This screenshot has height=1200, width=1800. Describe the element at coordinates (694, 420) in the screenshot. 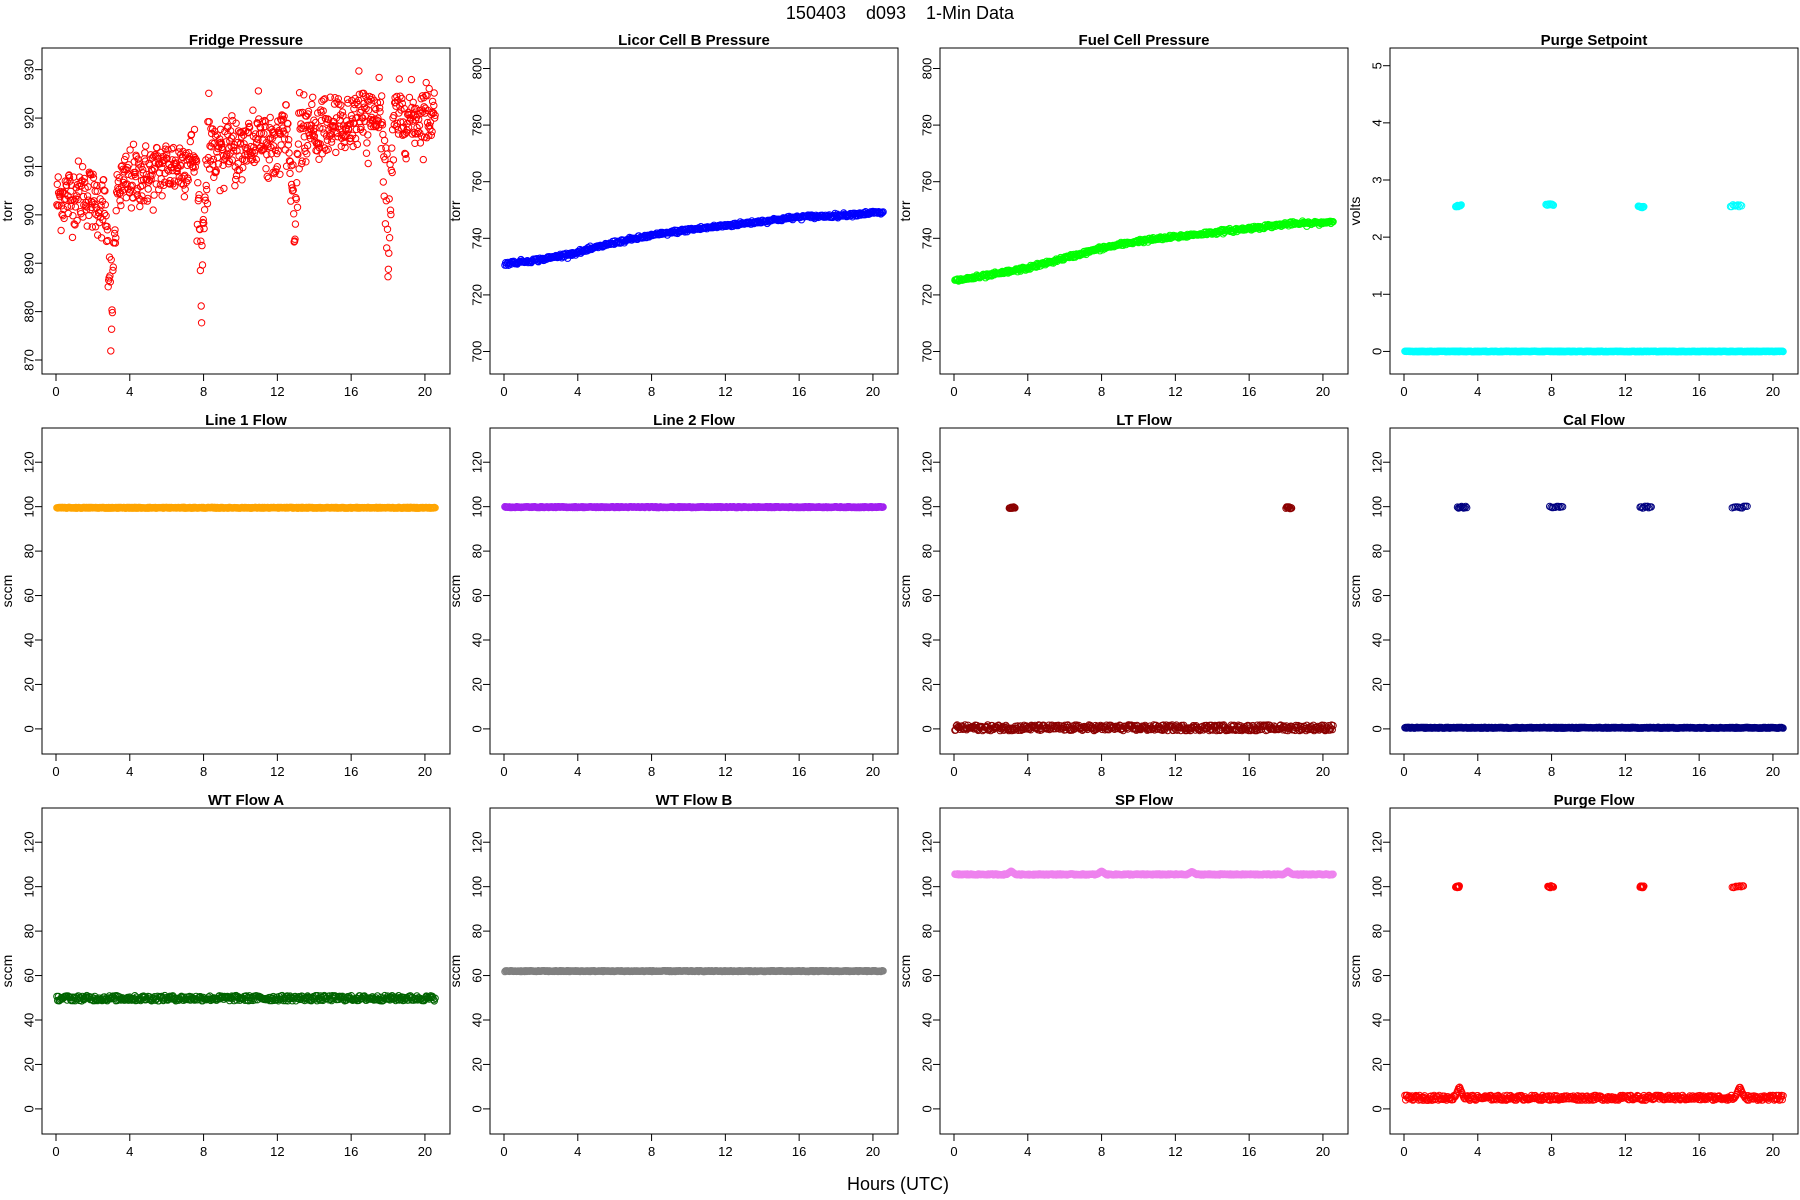

I see `panel-title: Line 2 Flow` at that location.